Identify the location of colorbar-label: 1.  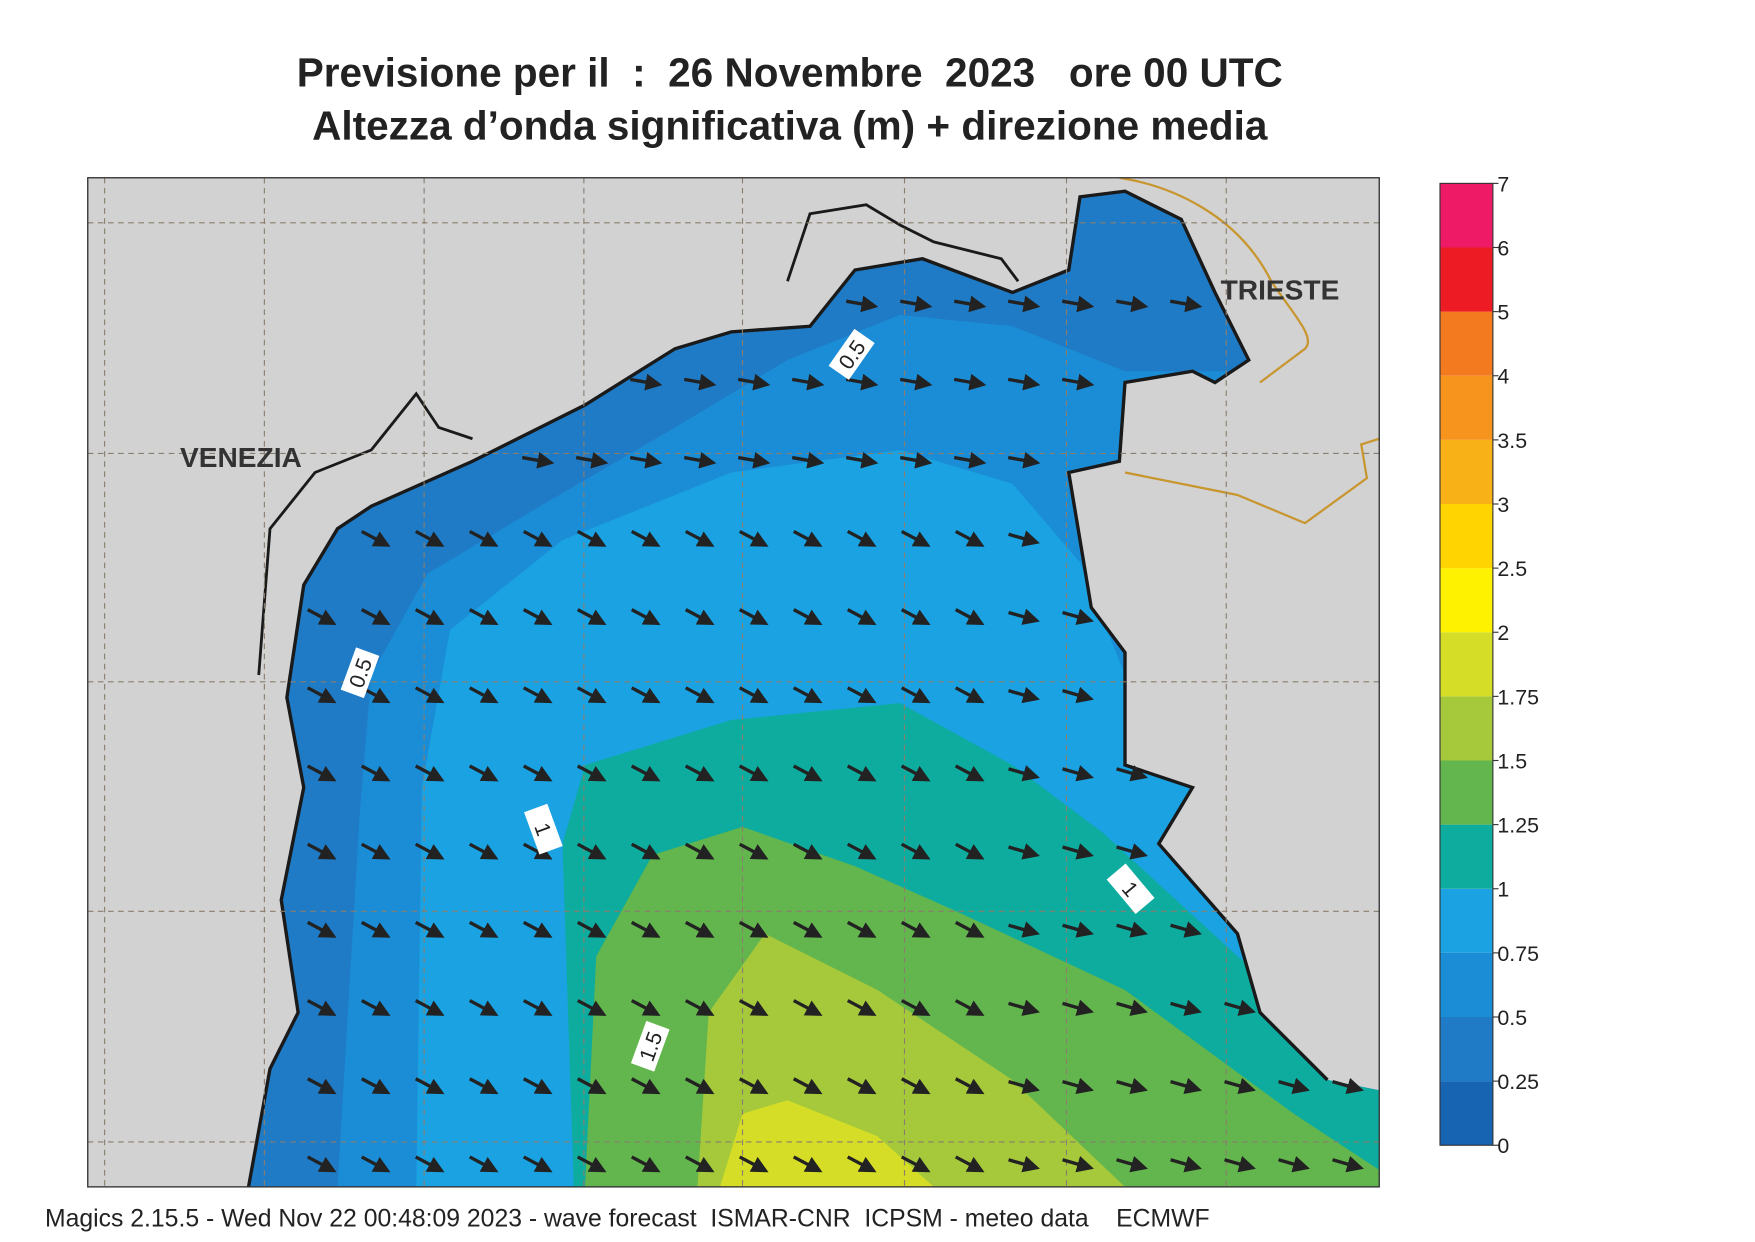
(1503, 890).